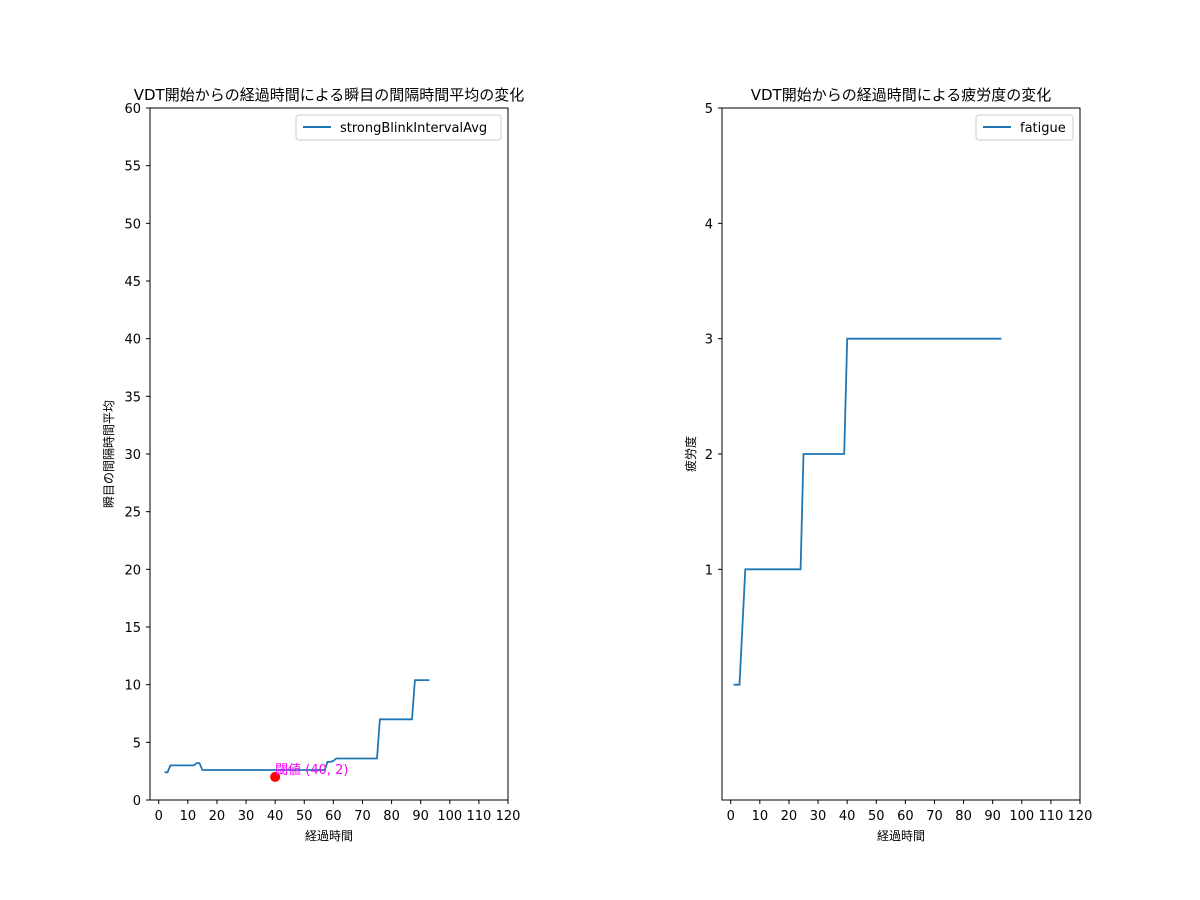 This screenshot has width=1200, height=900. What do you see at coordinates (132, 513) in the screenshot?
I see `y-tick-label: 25` at bounding box center [132, 513].